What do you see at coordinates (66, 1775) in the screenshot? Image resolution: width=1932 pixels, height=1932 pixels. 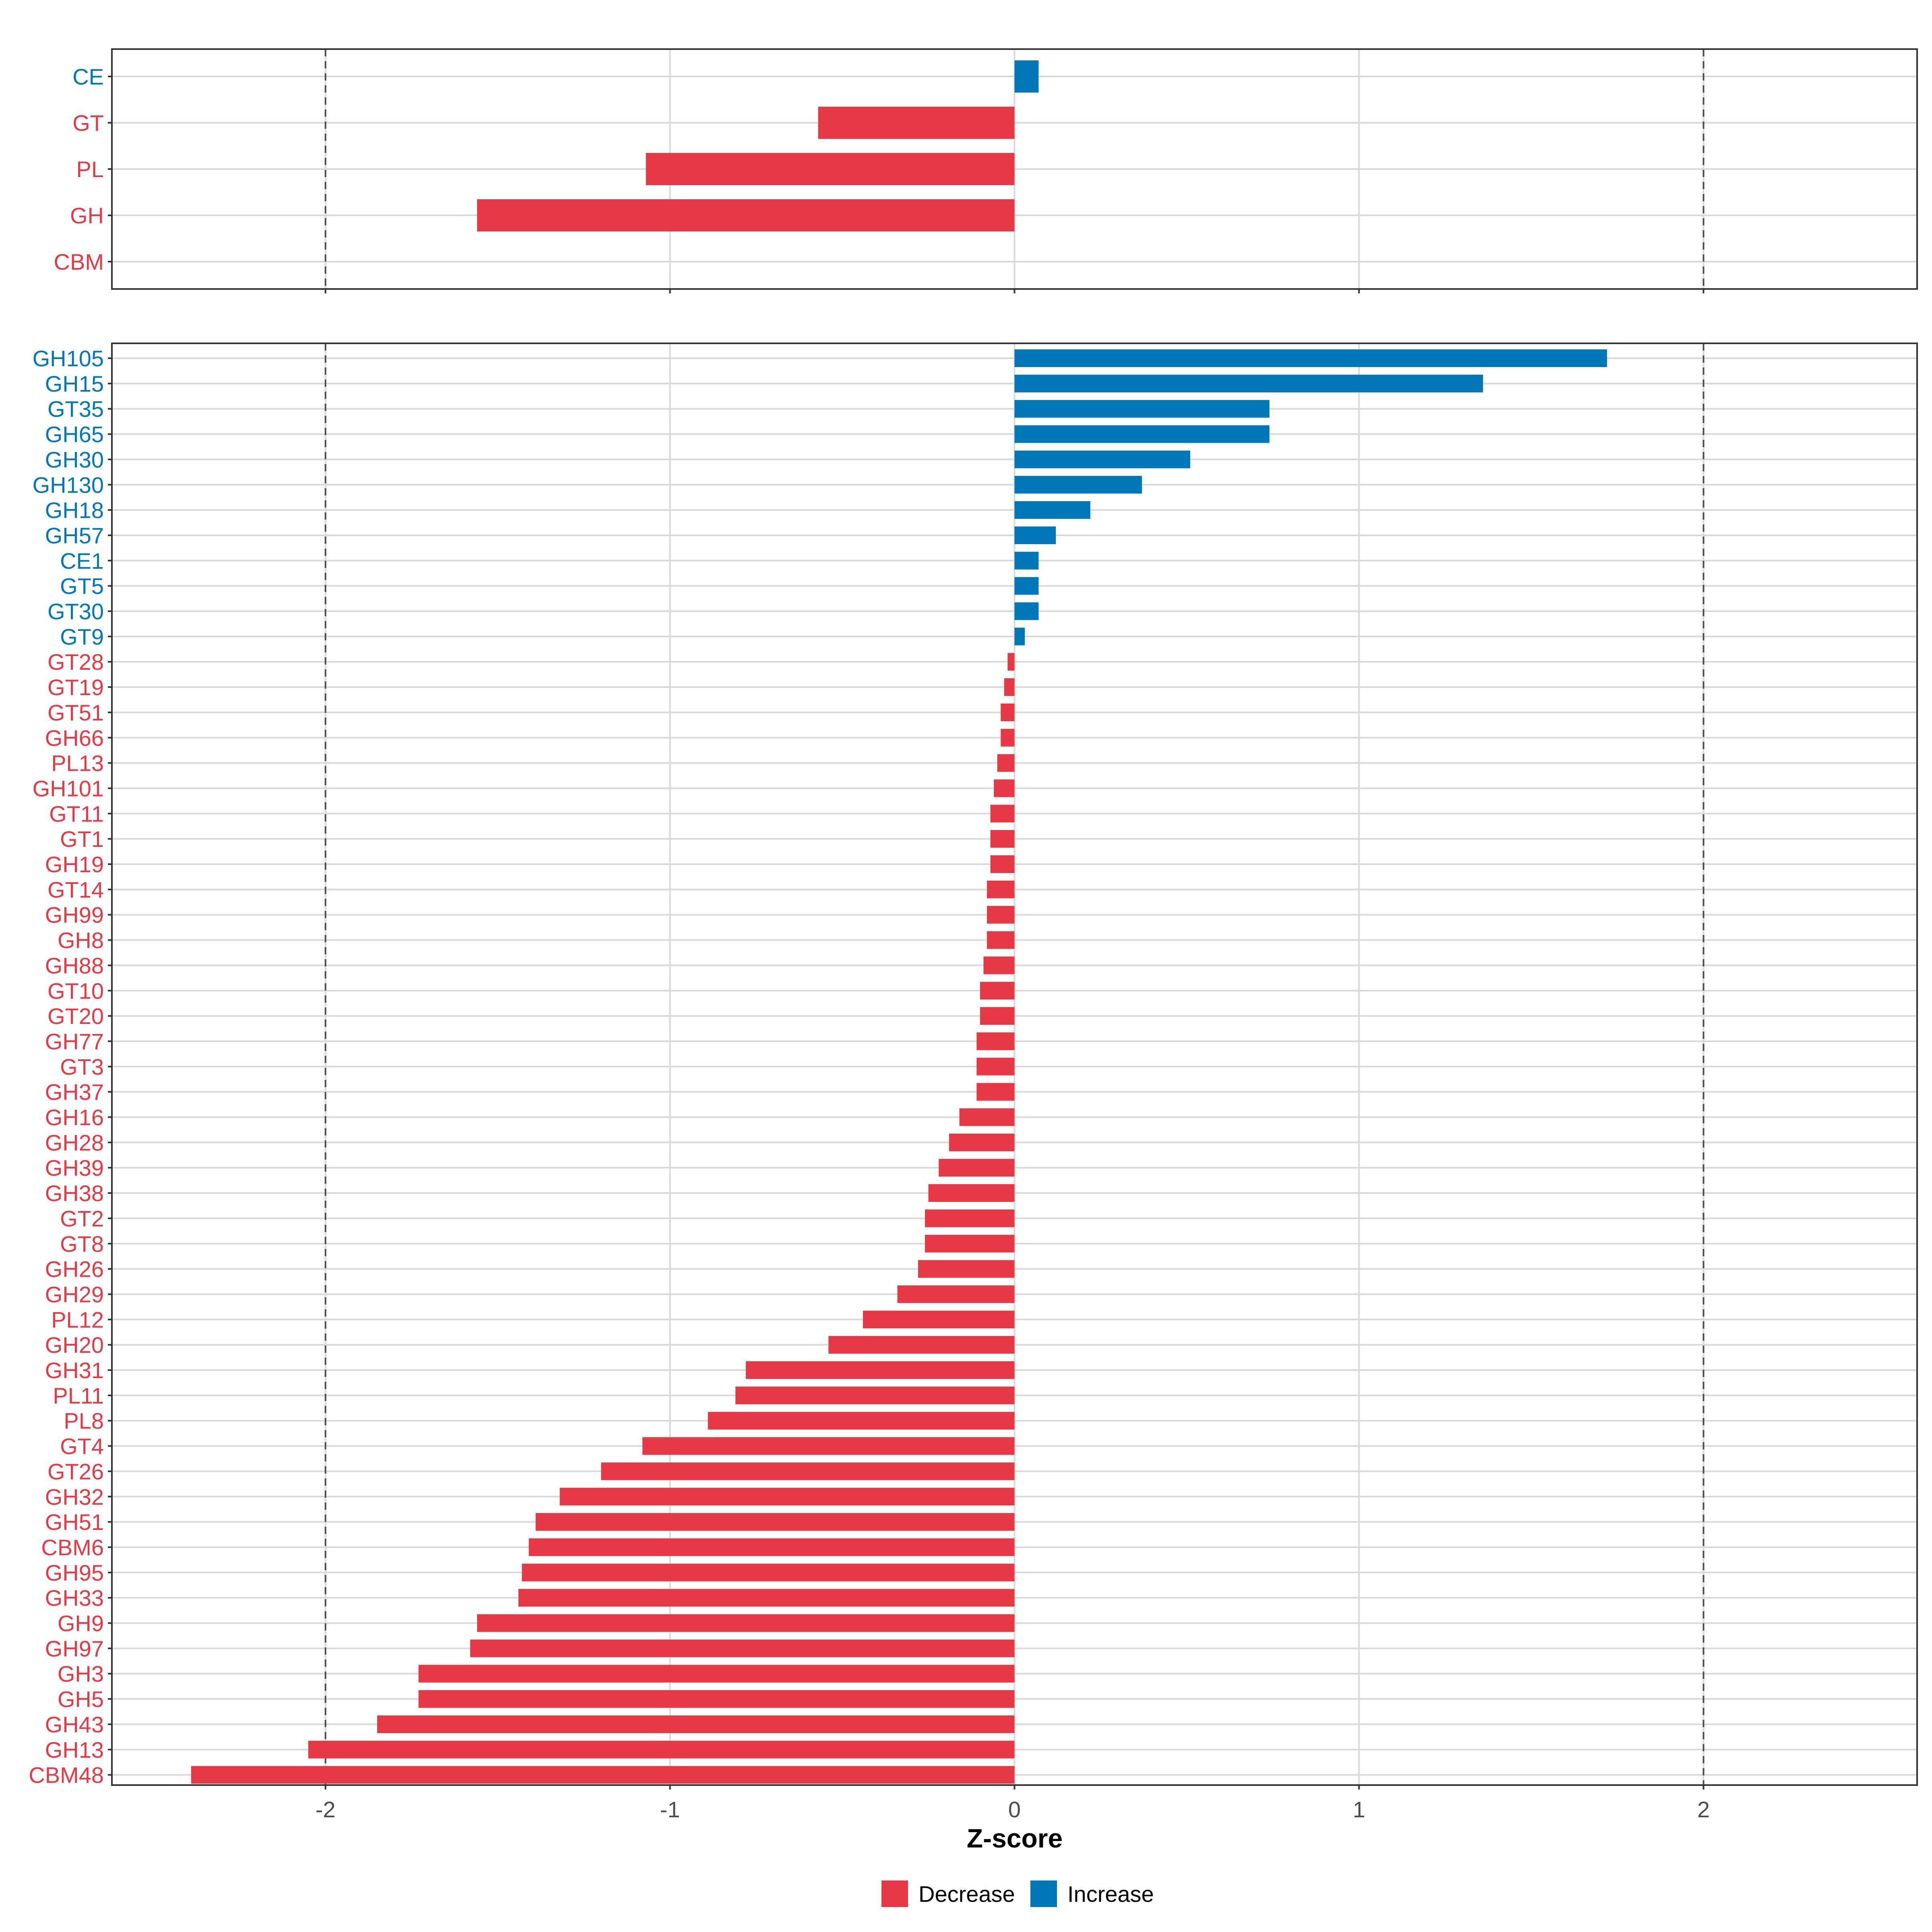 I see `category-label-cbm48: CBM48` at bounding box center [66, 1775].